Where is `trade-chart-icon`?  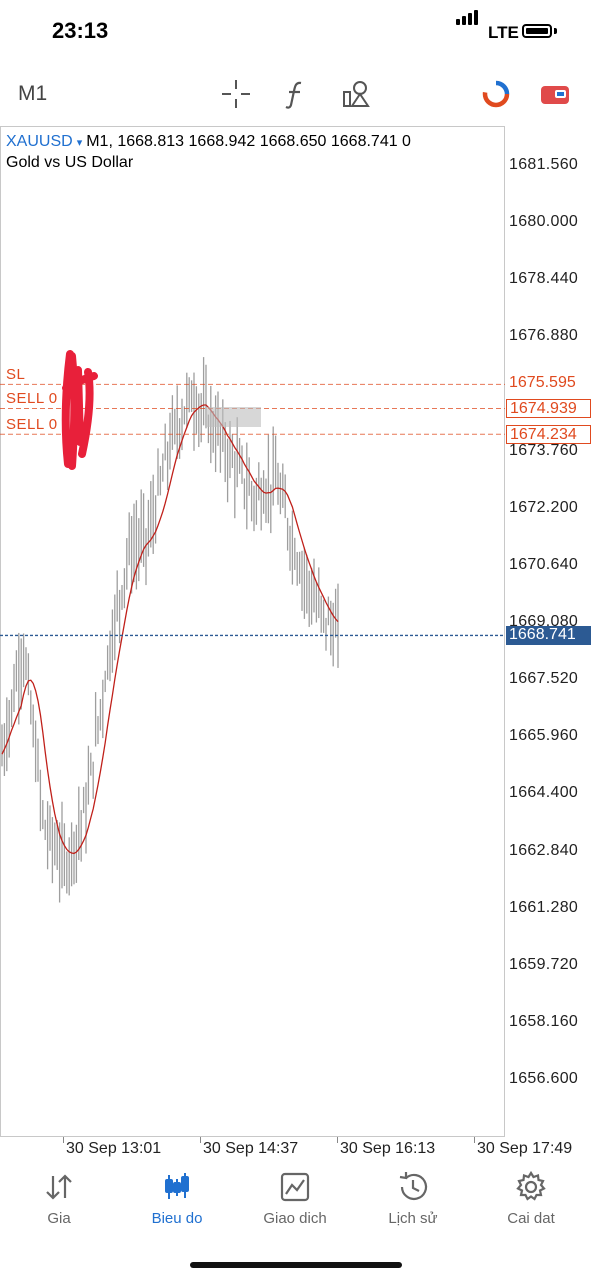
trade-chart-icon is located at coordinates (295, 1187).